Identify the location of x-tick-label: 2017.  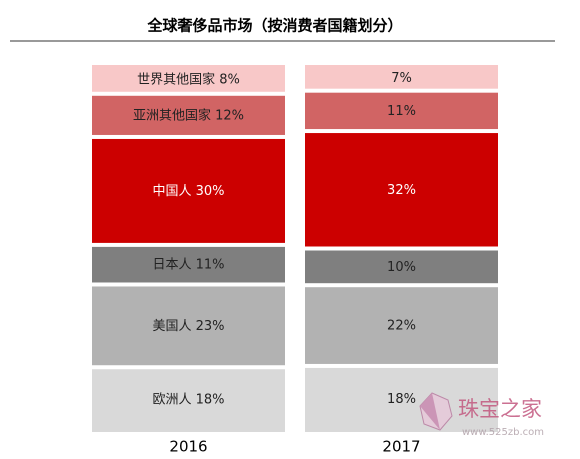
(401, 447).